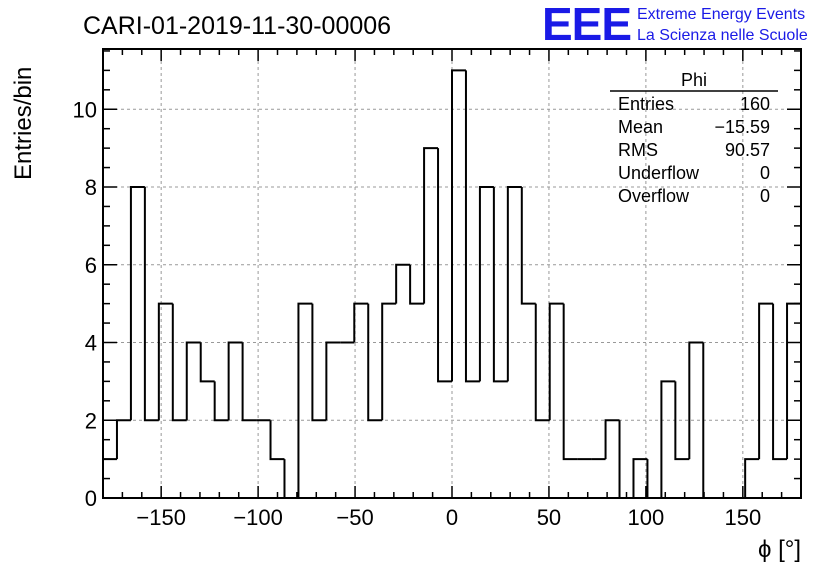 Image resolution: width=836 pixels, height=572 pixels. I want to click on stats-label-entries: Entries, so click(646, 104).